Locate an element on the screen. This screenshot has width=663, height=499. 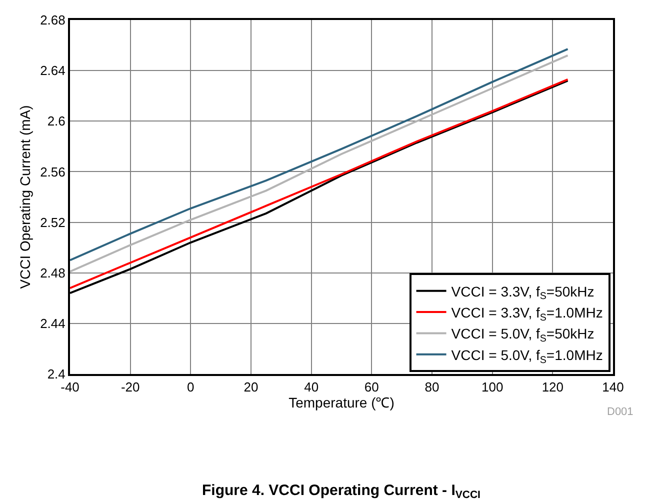
y-tick-label: 2.4 is located at coordinates (56, 374).